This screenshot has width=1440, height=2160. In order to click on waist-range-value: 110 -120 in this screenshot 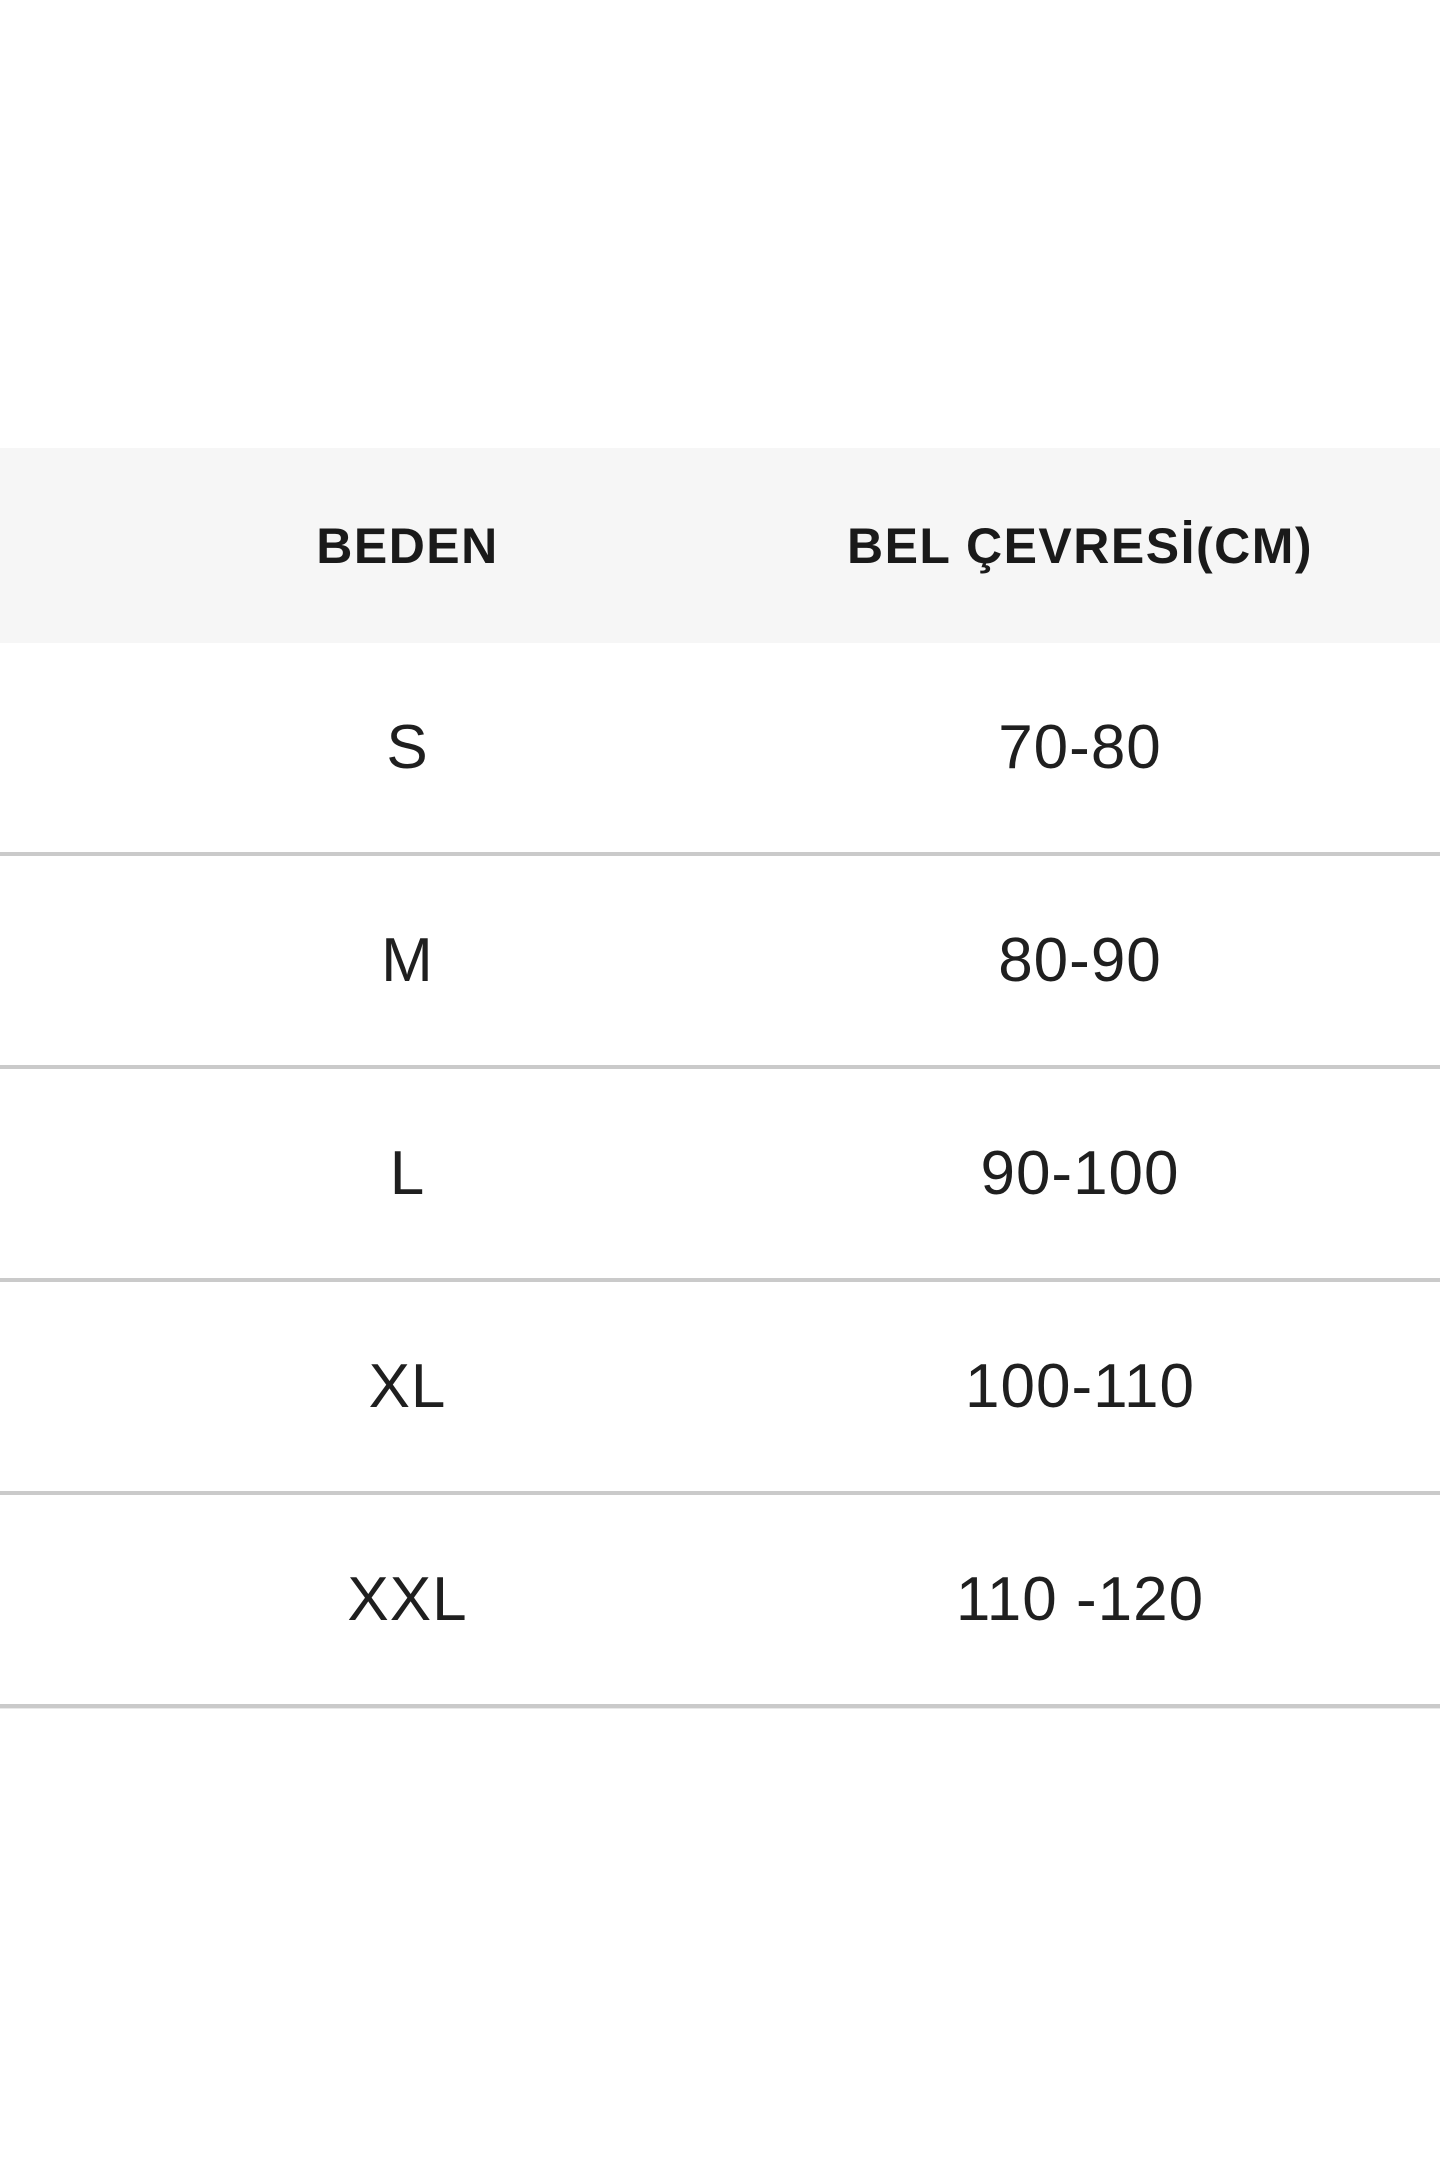, I will do `click(1080, 1599)`.